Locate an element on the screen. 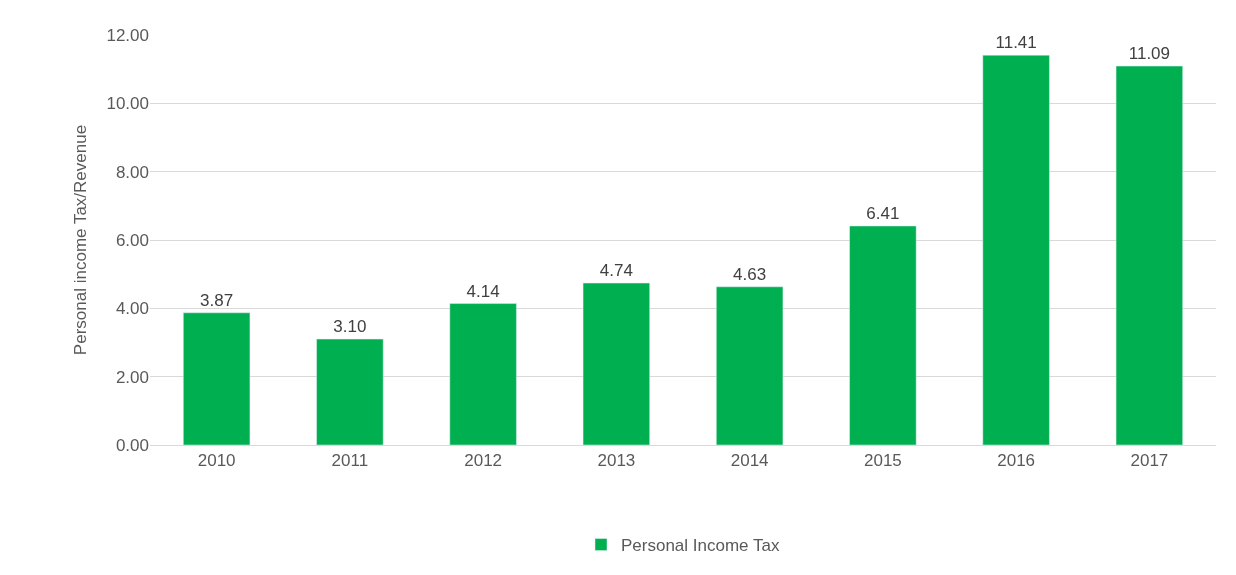 The width and height of the screenshot is (1236, 575). y-tick-label: 6.00 is located at coordinates (132, 240).